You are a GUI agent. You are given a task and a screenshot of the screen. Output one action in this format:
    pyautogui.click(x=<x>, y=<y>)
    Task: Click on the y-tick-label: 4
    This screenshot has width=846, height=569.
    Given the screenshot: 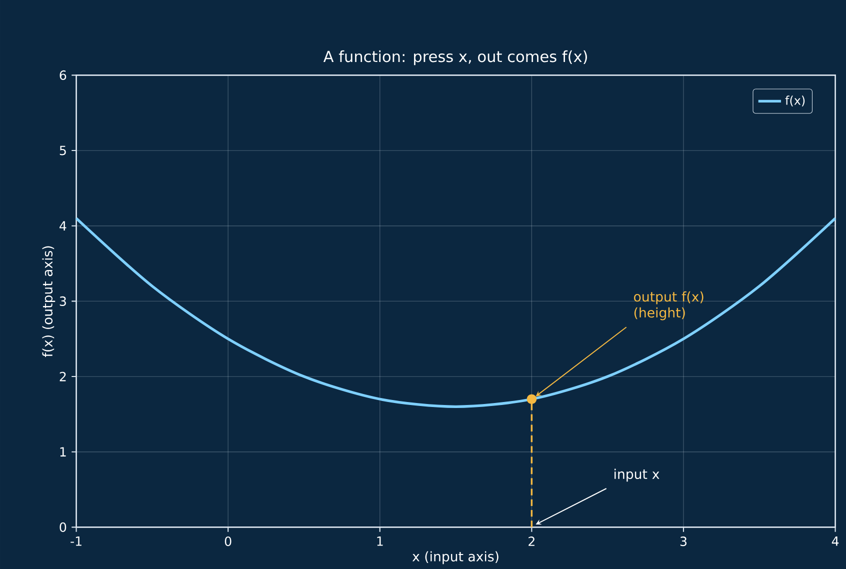 What is the action you would take?
    pyautogui.click(x=63, y=225)
    